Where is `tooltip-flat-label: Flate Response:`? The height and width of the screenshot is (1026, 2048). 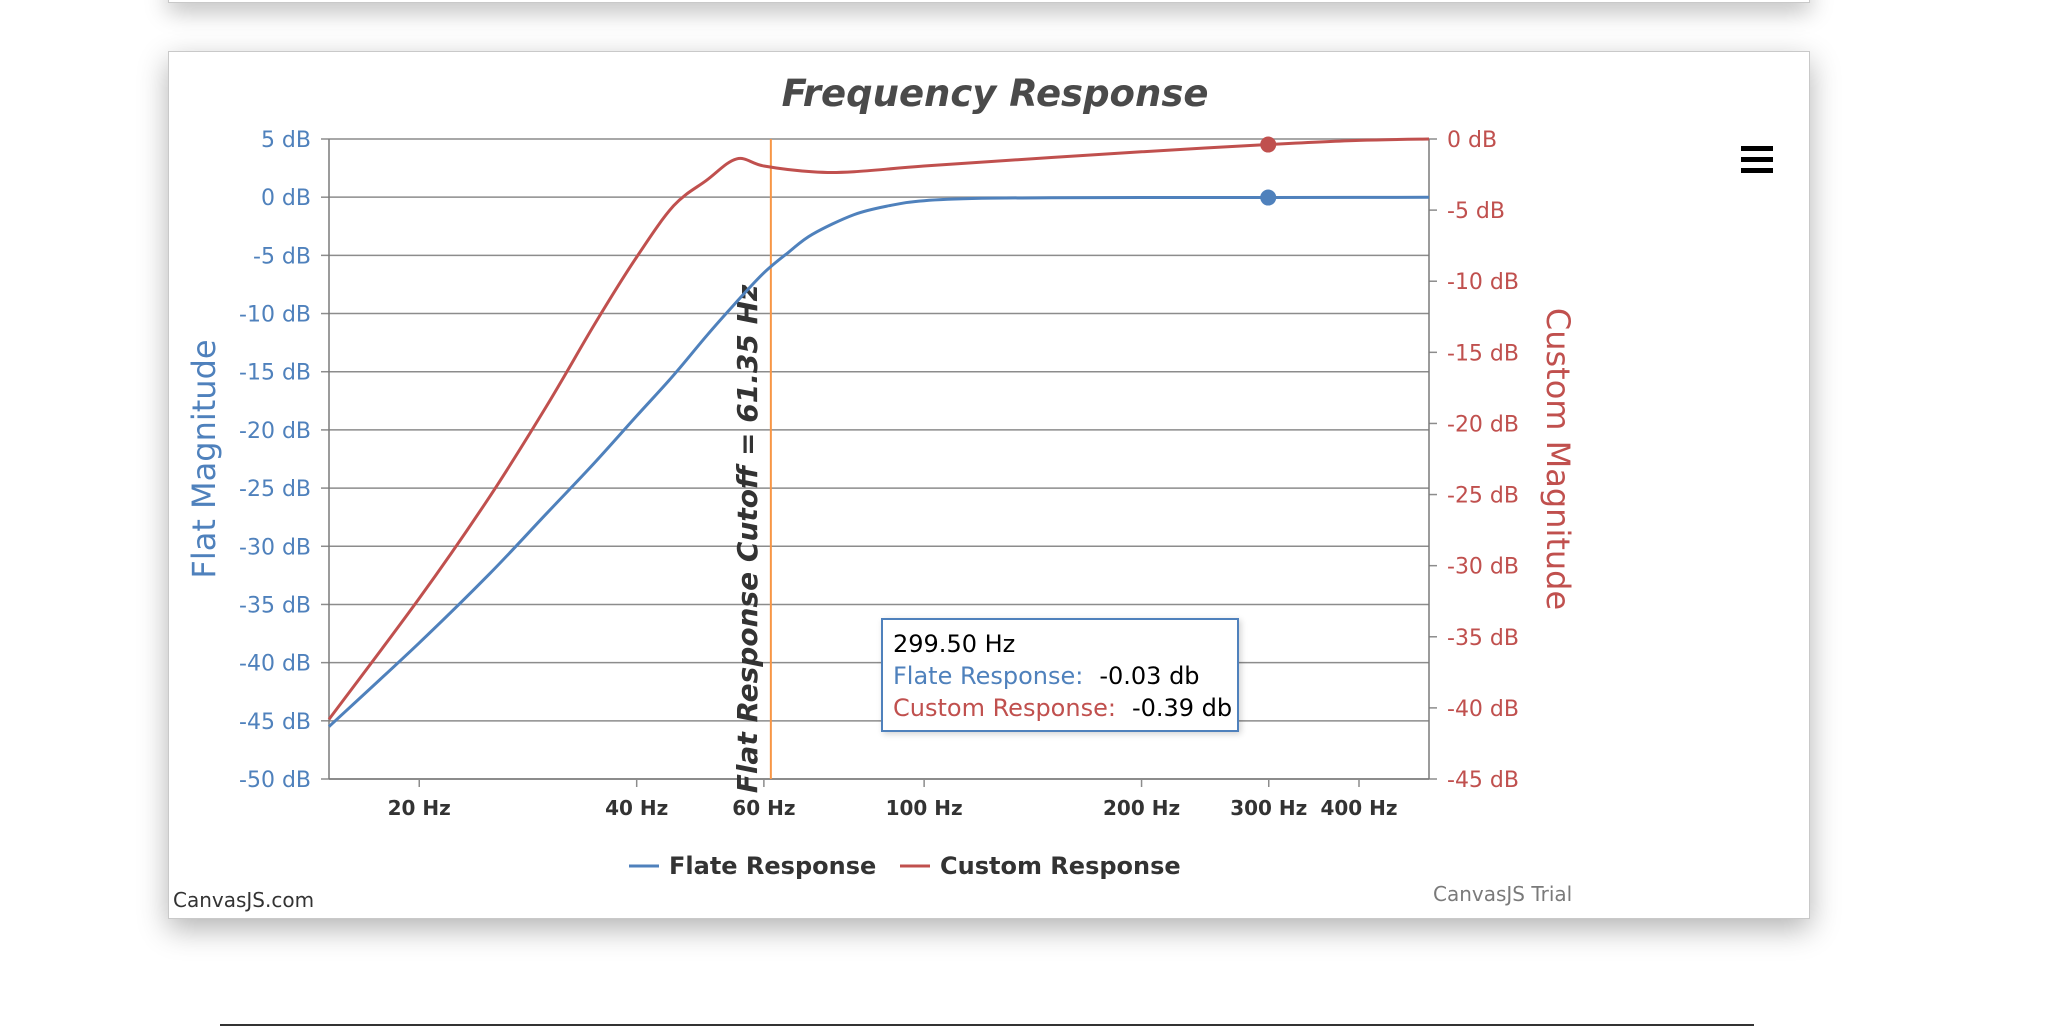
tooltip-flat-label: Flate Response: is located at coordinates (988, 676).